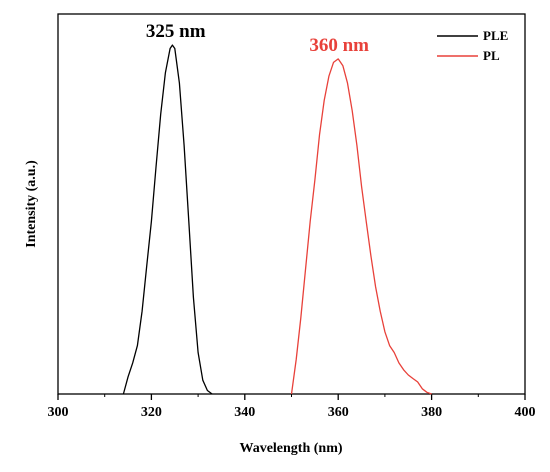  What do you see at coordinates (244, 412) in the screenshot?
I see `x-tick-label: 340` at bounding box center [244, 412].